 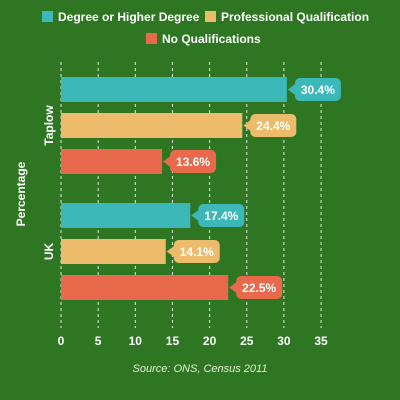 What do you see at coordinates (21, 193) in the screenshot?
I see `y-axis-label: Percentage` at bounding box center [21, 193].